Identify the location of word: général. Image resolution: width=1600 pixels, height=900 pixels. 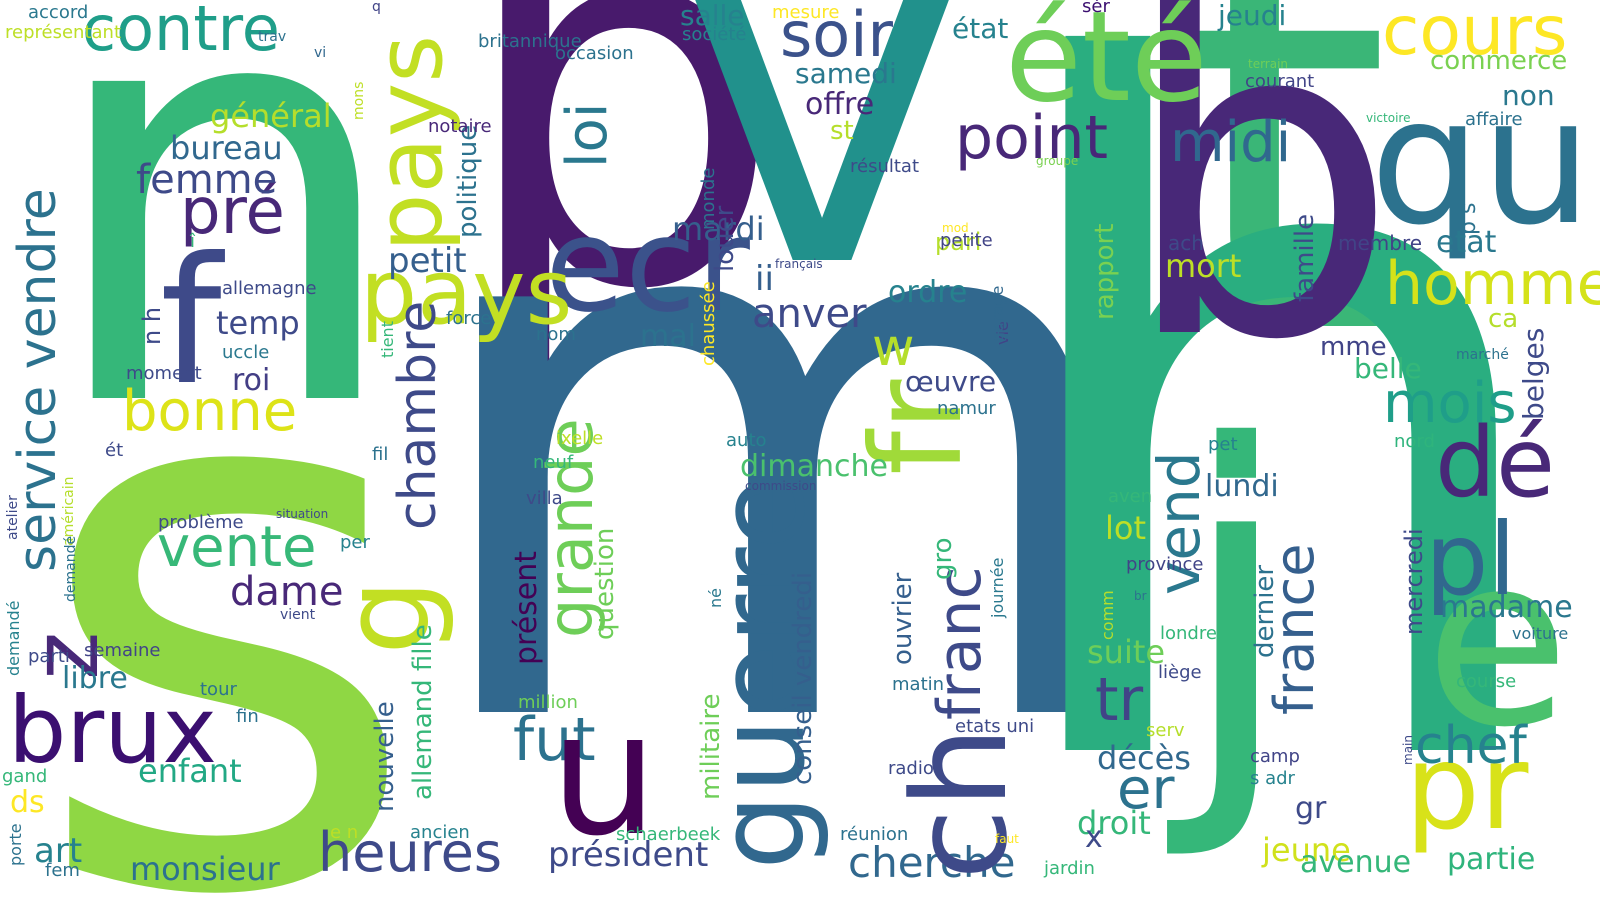
(271, 116).